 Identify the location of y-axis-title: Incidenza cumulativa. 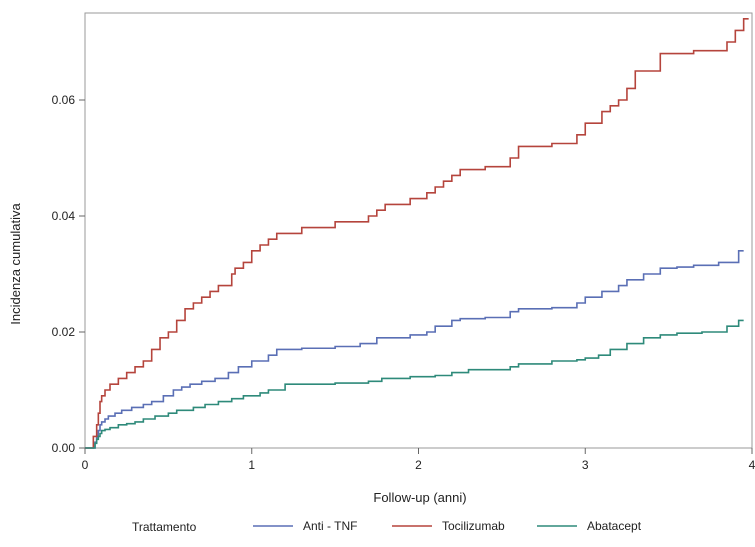
(15, 264).